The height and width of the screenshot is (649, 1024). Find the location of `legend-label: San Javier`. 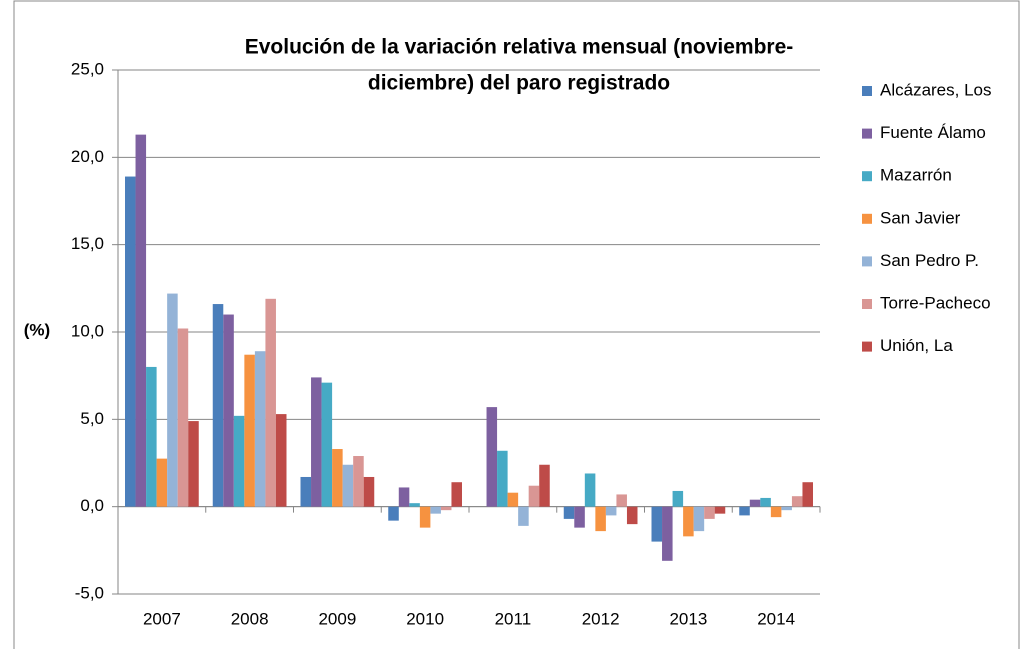

legend-label: San Javier is located at coordinates (920, 217).